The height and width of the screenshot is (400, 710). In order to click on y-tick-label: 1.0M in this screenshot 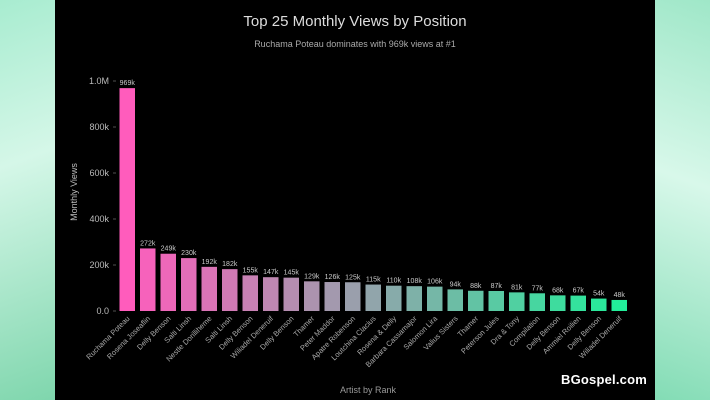, I will do `click(99, 81)`.